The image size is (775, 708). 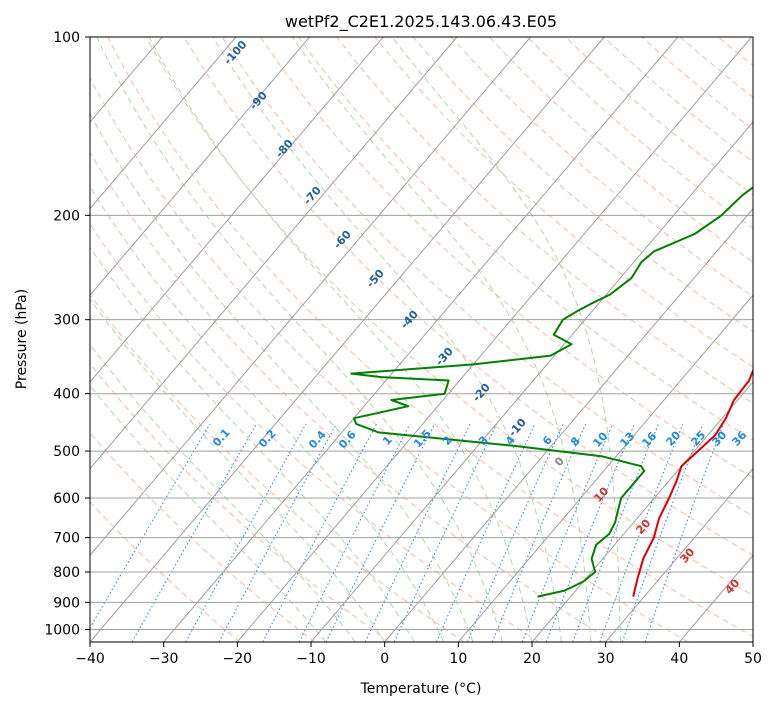 What do you see at coordinates (90, 659) in the screenshot?
I see `x-tick-label: −40` at bounding box center [90, 659].